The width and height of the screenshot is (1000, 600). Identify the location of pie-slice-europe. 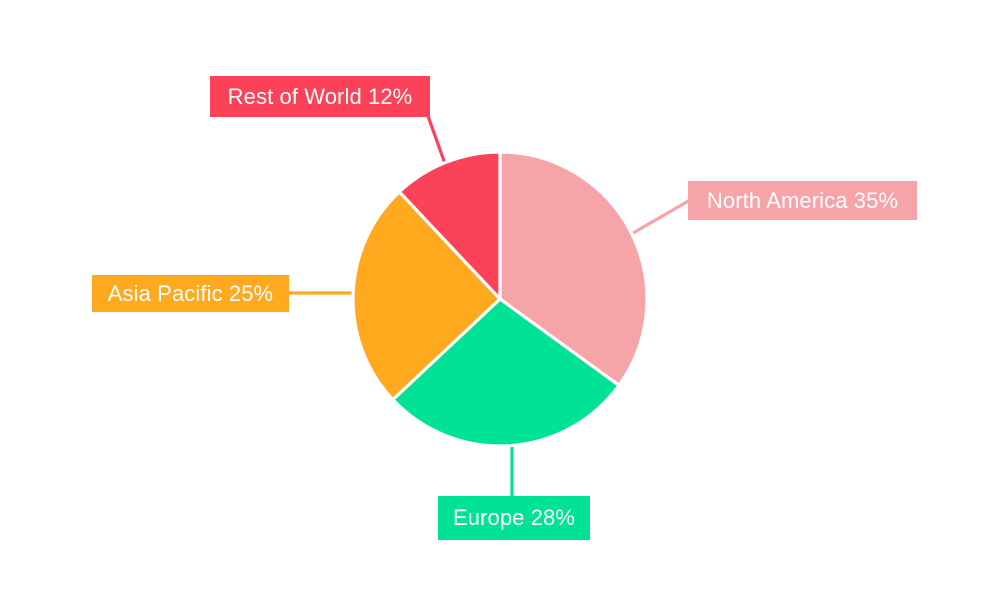
(506, 372).